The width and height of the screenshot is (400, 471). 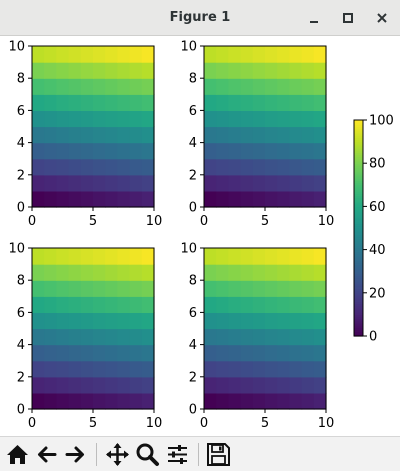 What do you see at coordinates (96, 454) in the screenshot?
I see `toolbar-separator` at bounding box center [96, 454].